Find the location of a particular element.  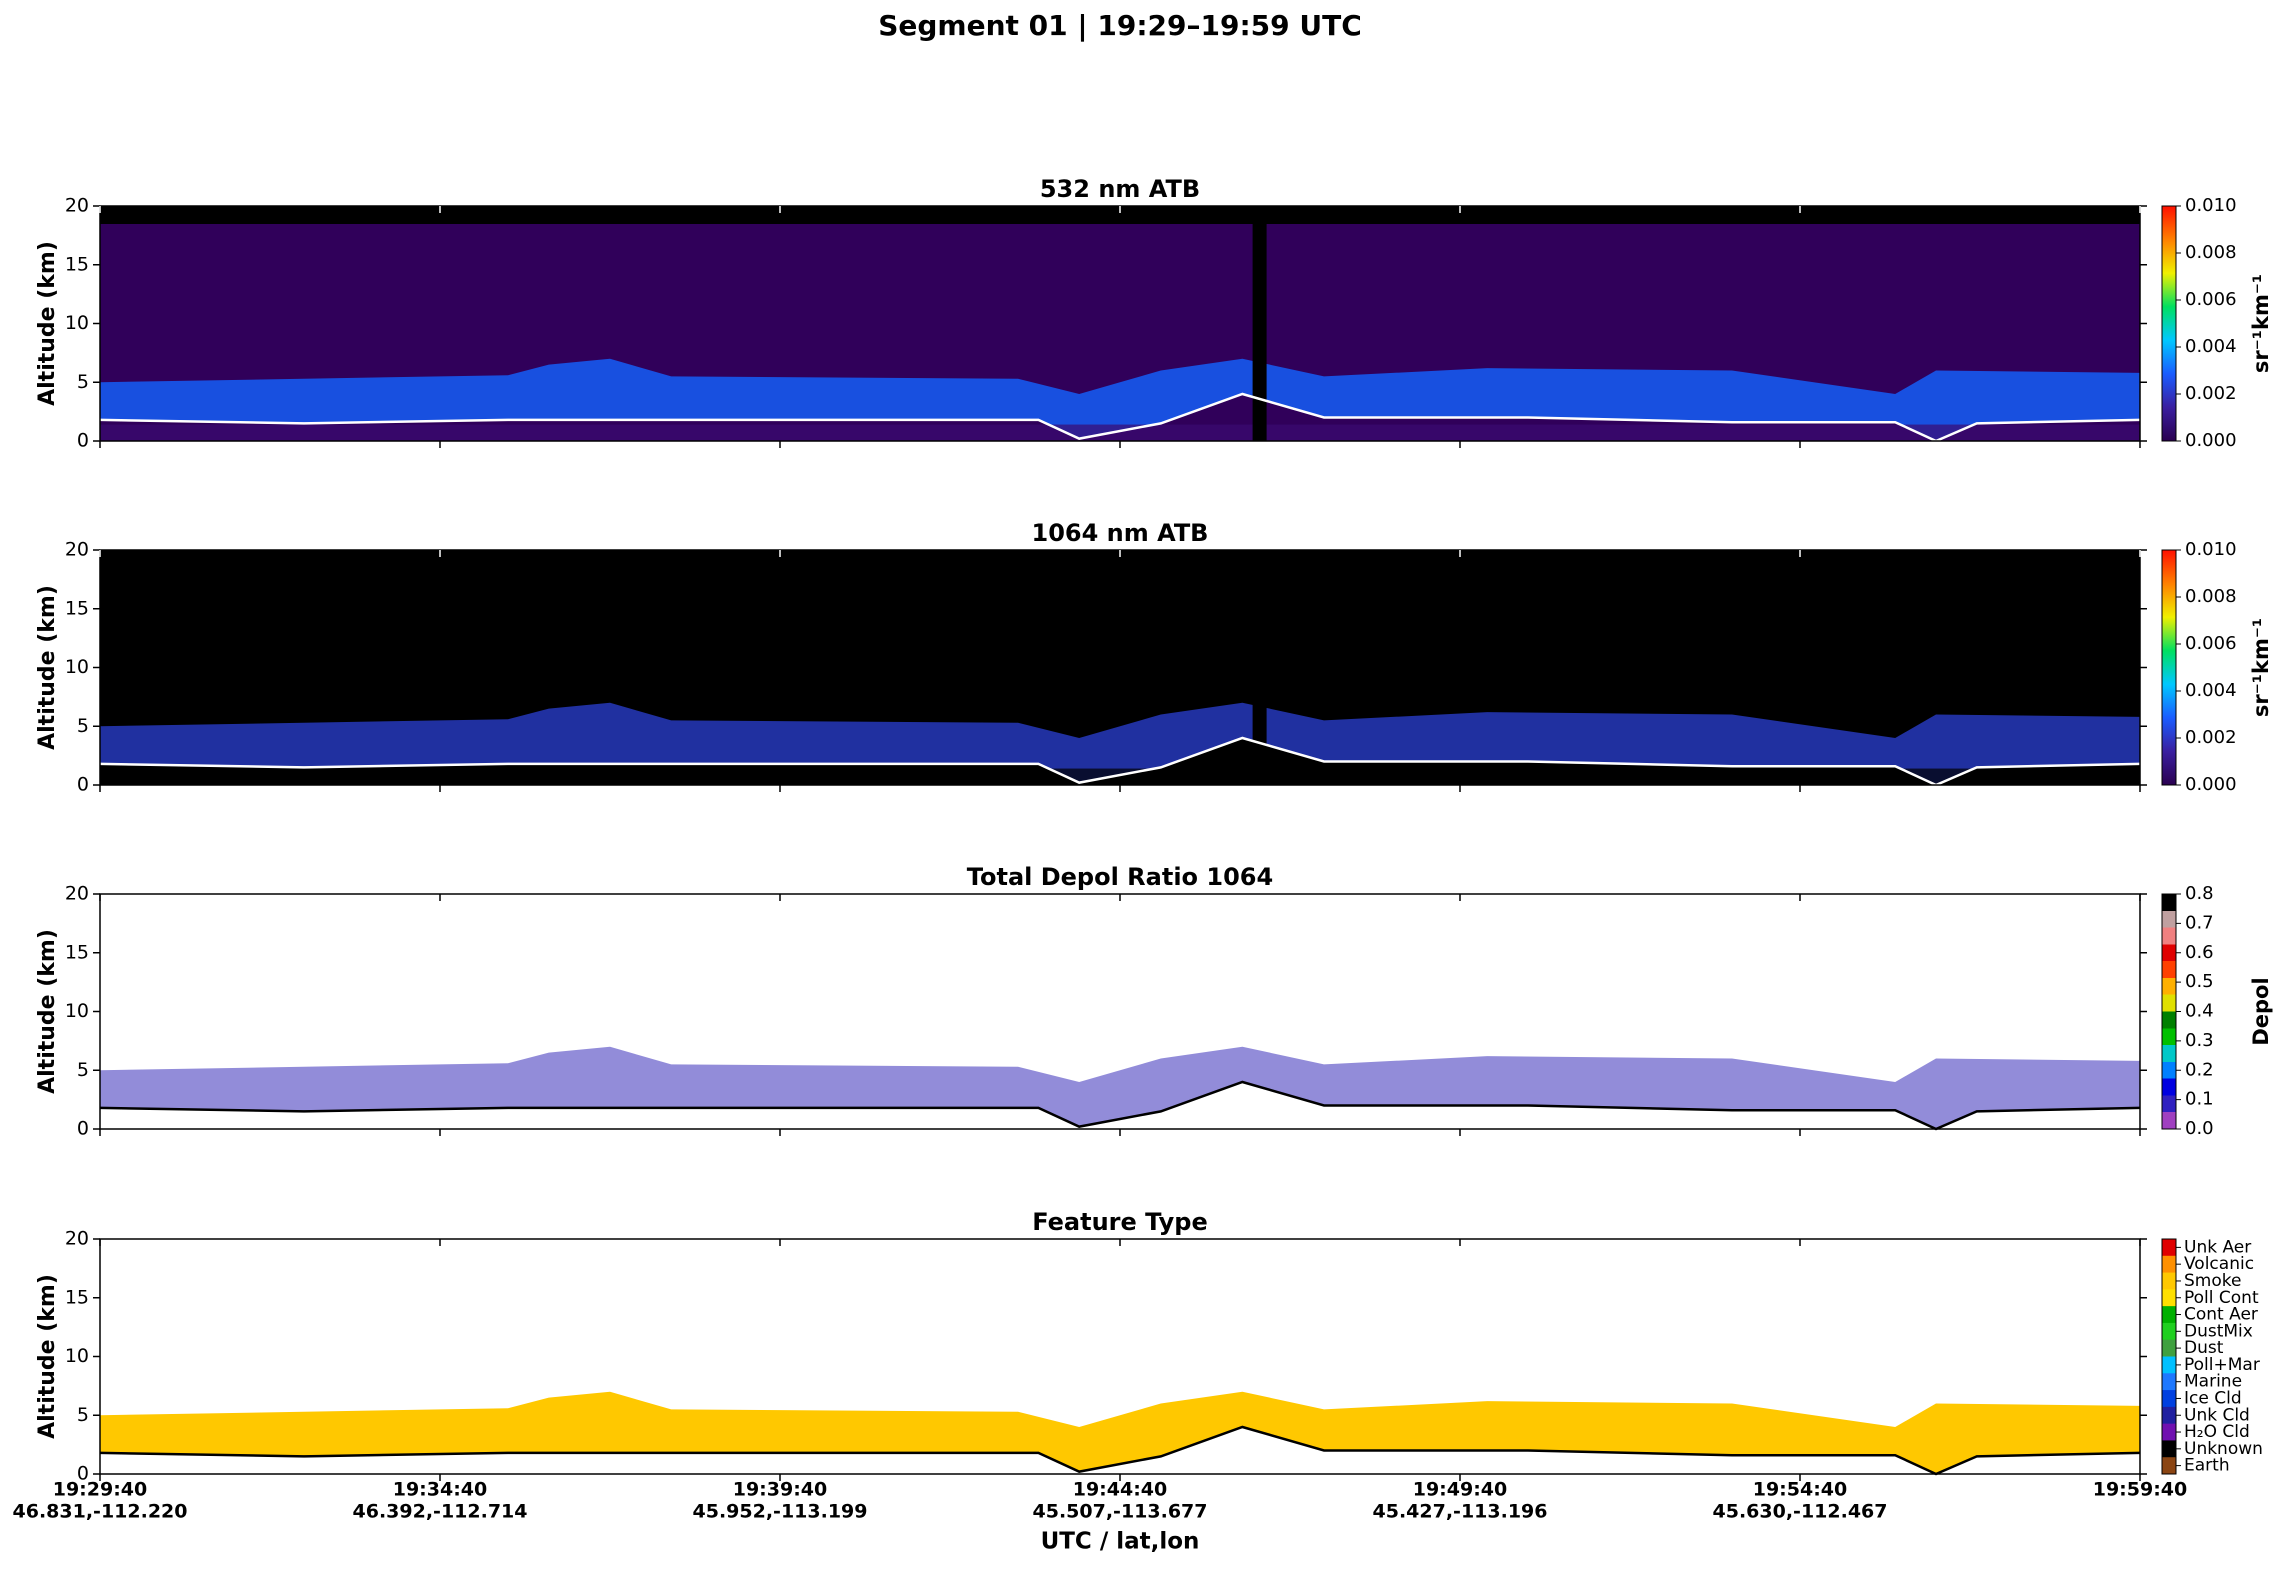

colorbar-tick-label: 0.8 is located at coordinates (2199, 893).